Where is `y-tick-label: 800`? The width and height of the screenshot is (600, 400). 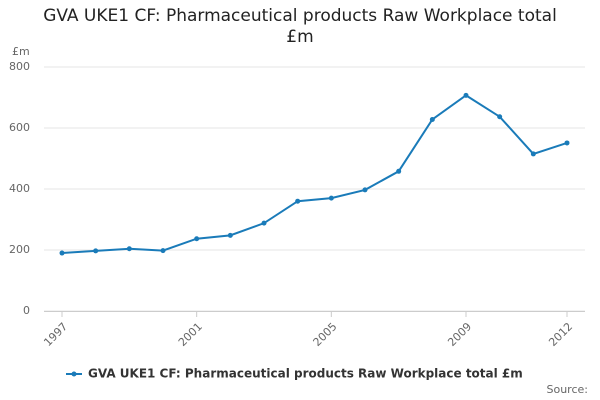
y-tick-label: 800 is located at coordinates (19, 66).